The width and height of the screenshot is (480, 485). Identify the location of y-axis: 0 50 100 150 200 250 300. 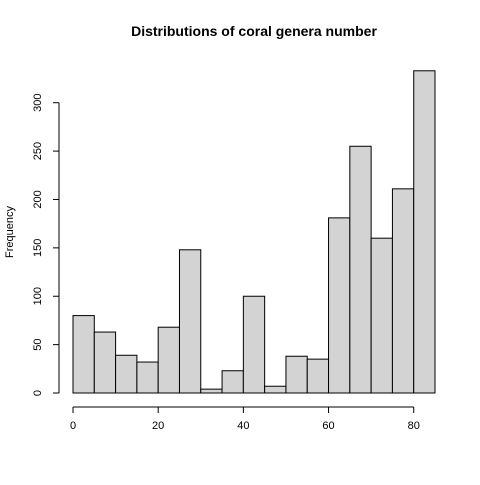
(46, 245).